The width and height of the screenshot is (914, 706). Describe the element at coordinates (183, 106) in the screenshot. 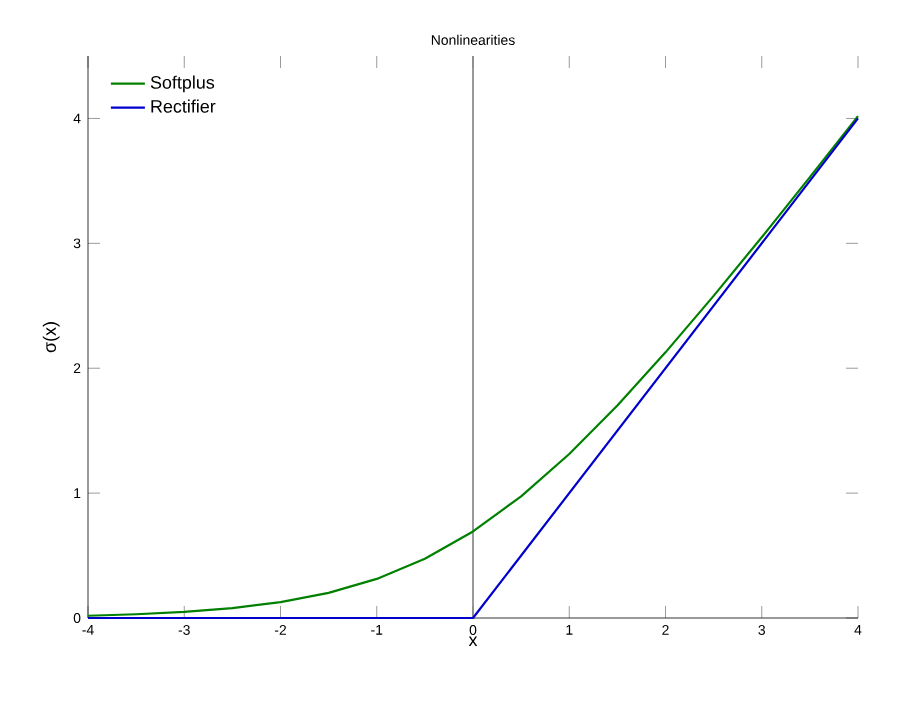

I see `legend-label: Rectifier` at that location.